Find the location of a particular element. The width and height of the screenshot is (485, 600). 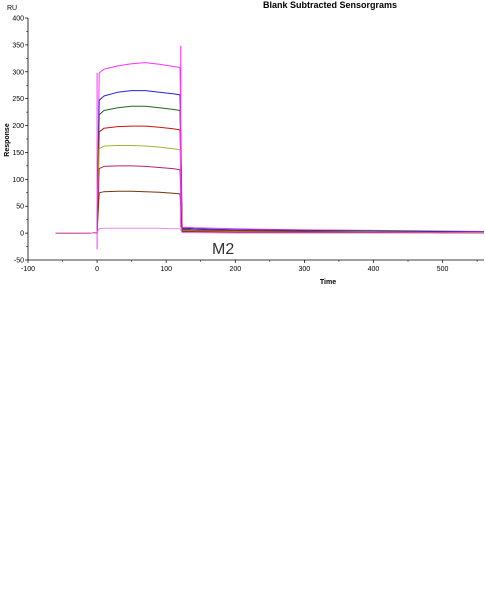

y-unit-label: RU is located at coordinates (12, 8).